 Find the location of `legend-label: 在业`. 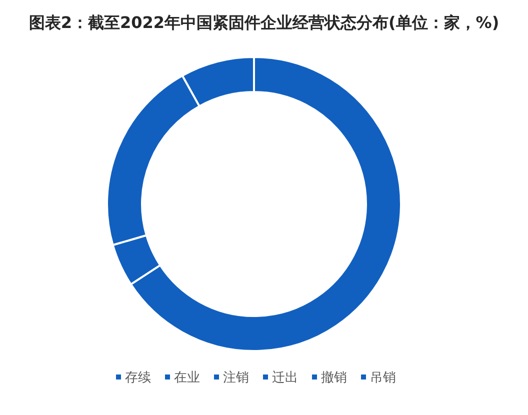

legend-label: 在业 is located at coordinates (187, 378).